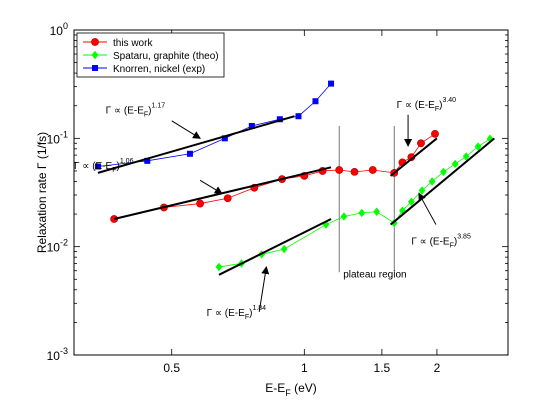 Image resolution: width=554 pixels, height=407 pixels. What do you see at coordinates (171, 368) in the screenshot?
I see `x-tick-label: 0.5` at bounding box center [171, 368].